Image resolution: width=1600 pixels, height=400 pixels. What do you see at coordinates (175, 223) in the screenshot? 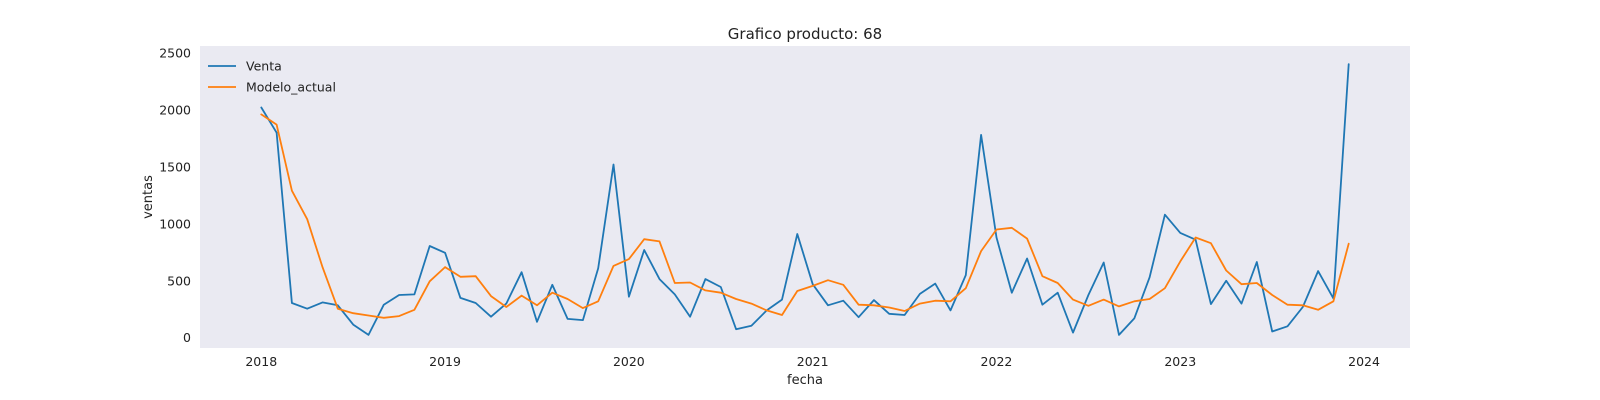
I see `y-tick-label: 1000` at bounding box center [175, 223].